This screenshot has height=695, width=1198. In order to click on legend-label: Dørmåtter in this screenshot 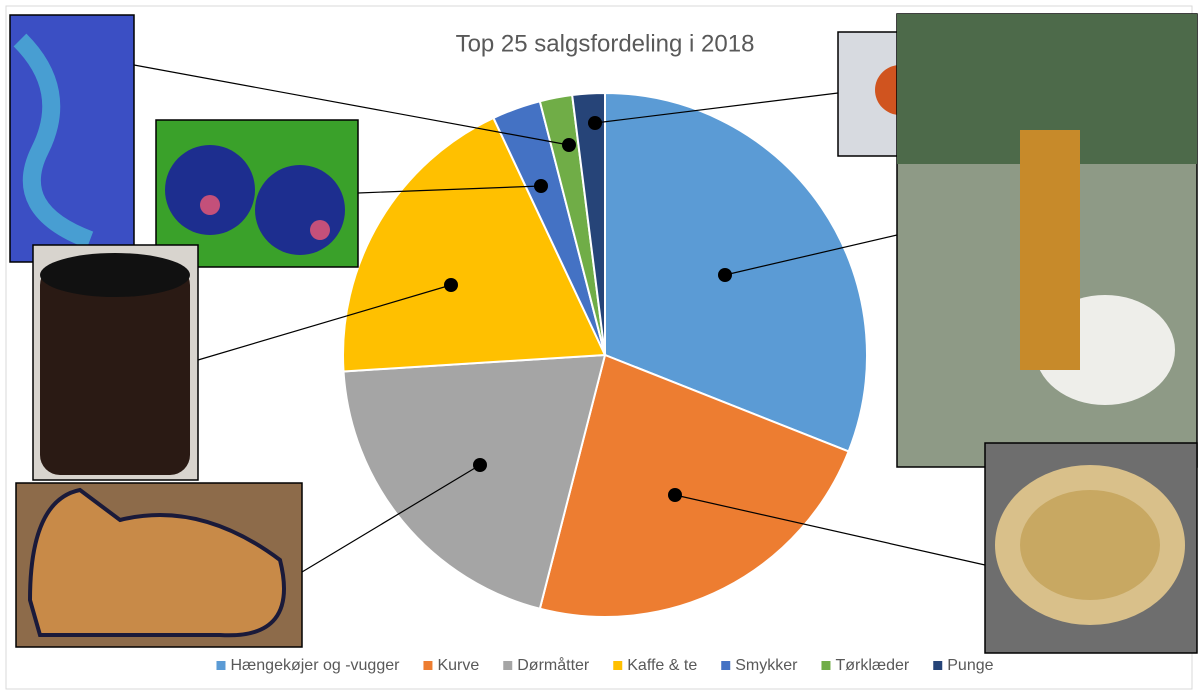, I will do `click(553, 665)`.